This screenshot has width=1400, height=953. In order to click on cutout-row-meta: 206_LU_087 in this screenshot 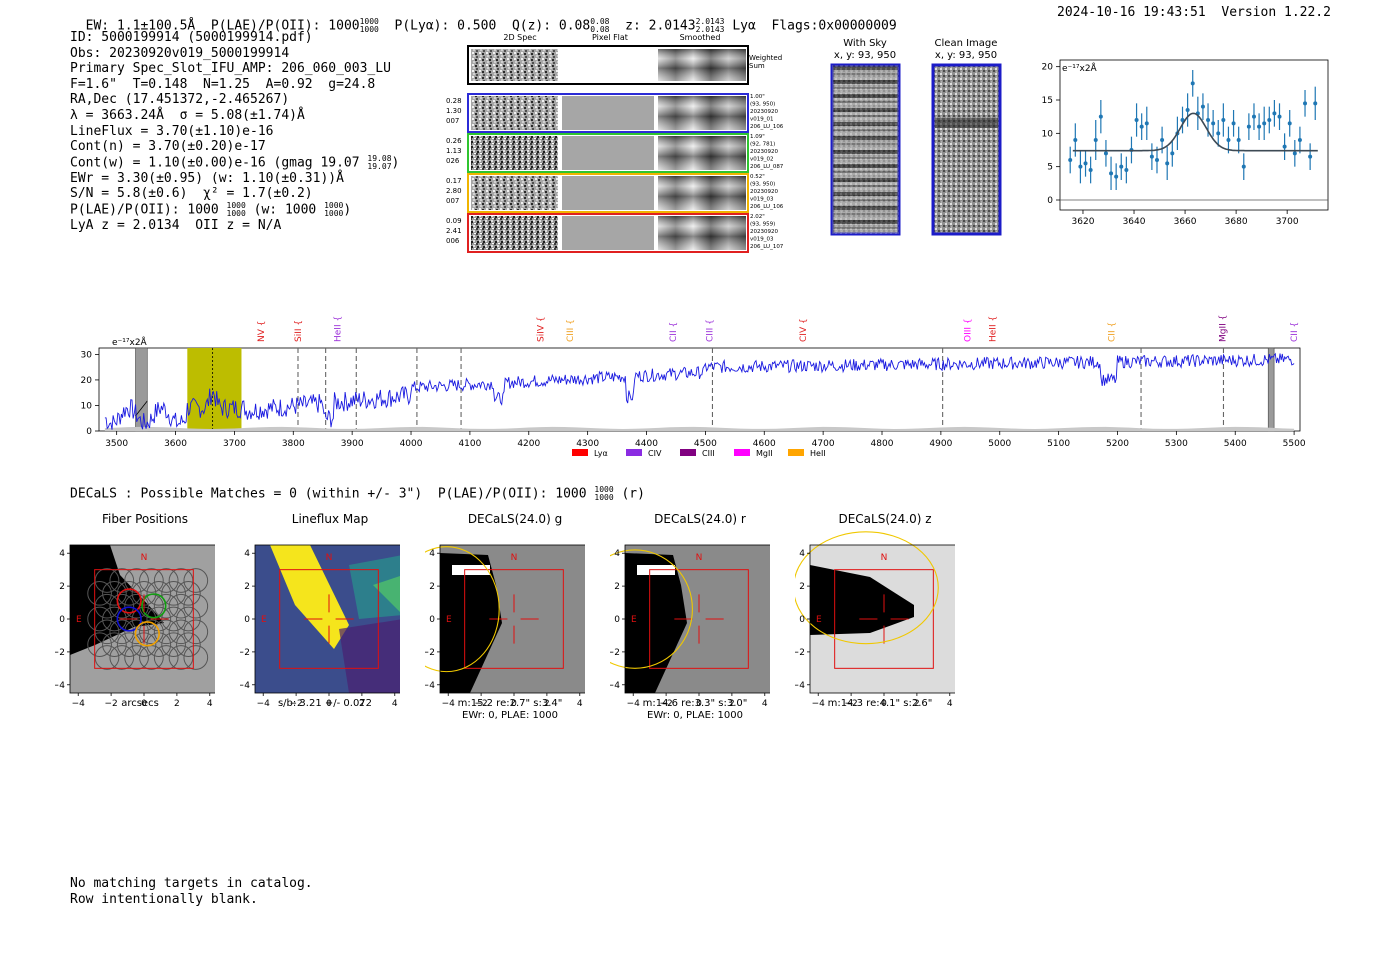, I will do `click(767, 167)`.